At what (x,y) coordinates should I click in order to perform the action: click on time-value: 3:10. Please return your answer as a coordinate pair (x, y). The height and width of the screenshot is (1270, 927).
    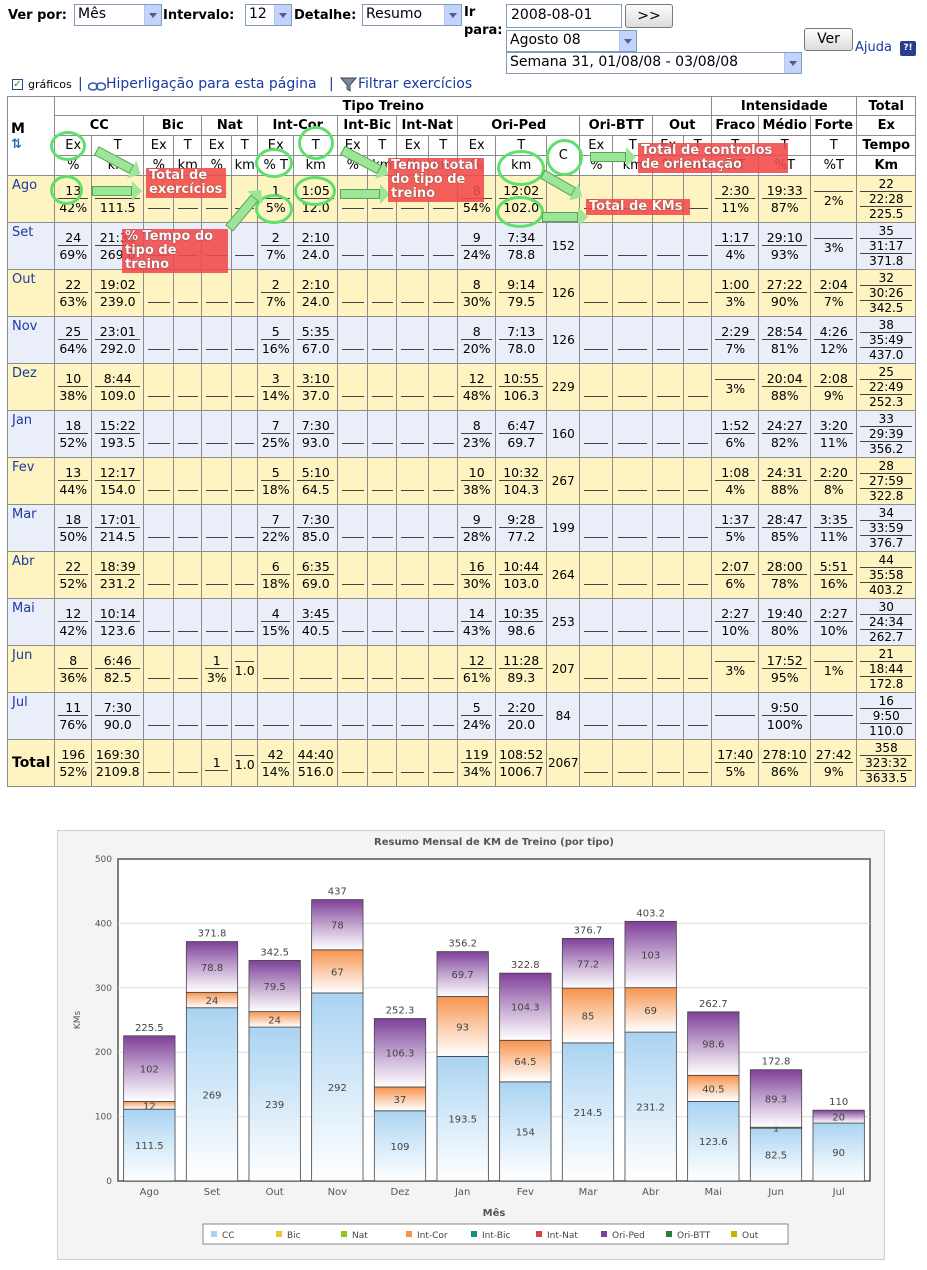
    Looking at the image, I should click on (316, 379).